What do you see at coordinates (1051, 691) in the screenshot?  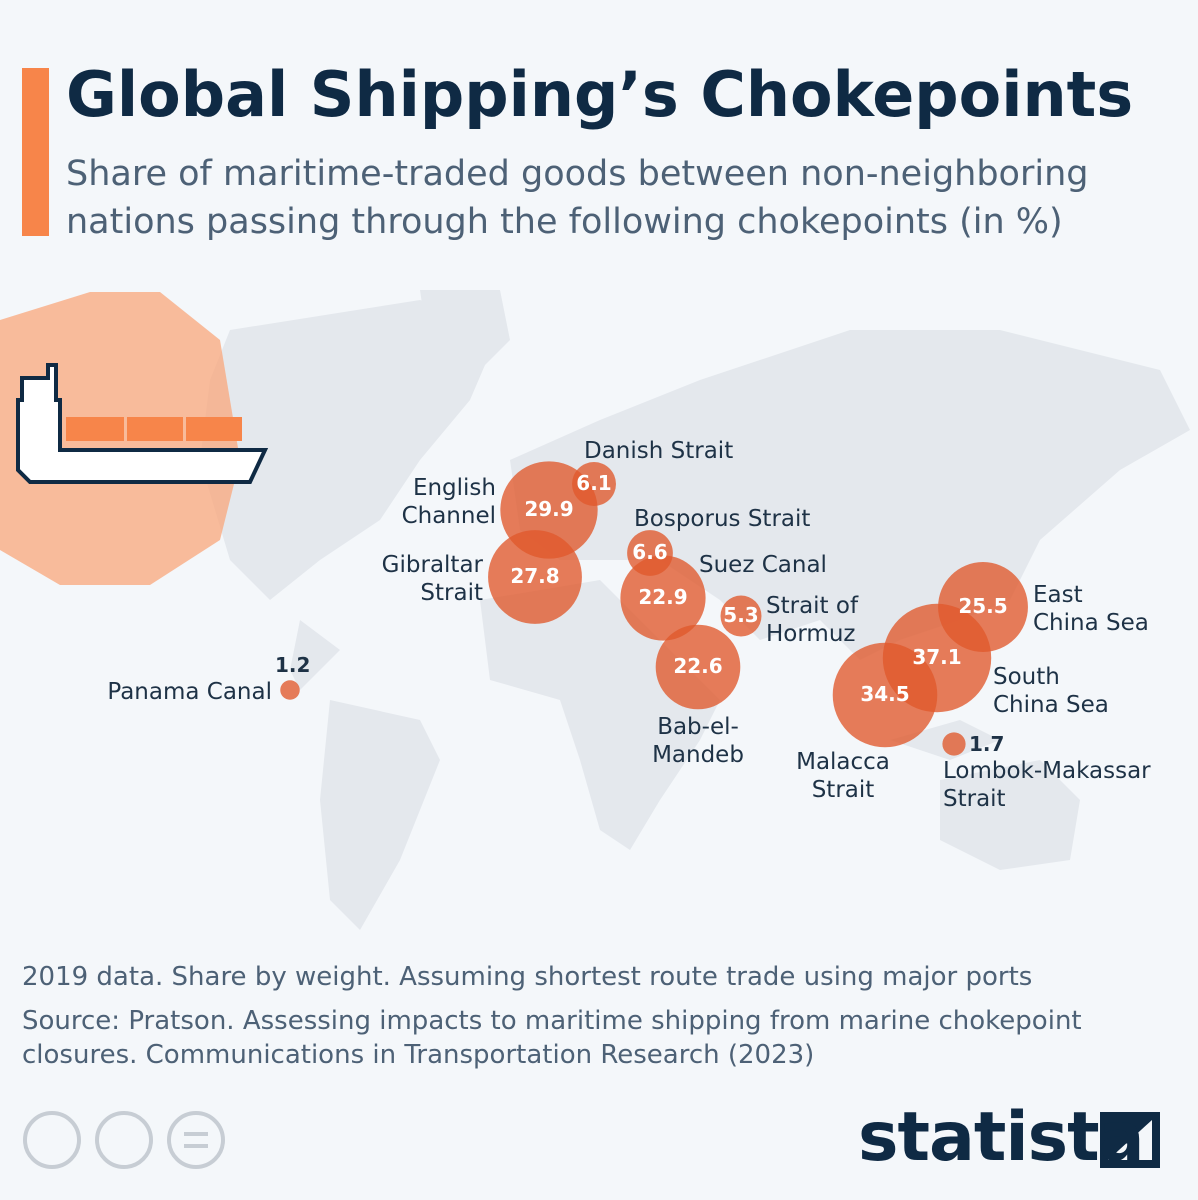 I see `chokepoint-name: South China Sea` at bounding box center [1051, 691].